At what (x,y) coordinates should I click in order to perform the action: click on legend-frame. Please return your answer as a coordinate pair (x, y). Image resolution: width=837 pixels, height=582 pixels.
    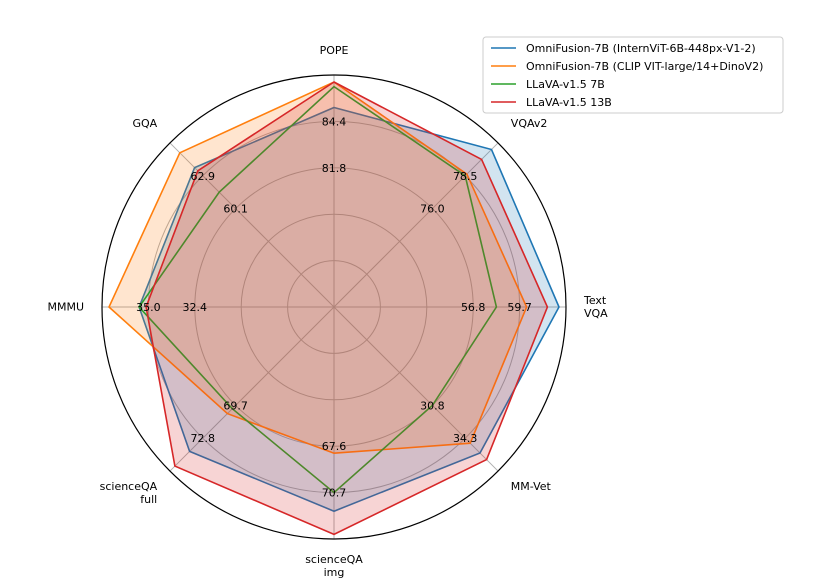
    Looking at the image, I should click on (633, 75).